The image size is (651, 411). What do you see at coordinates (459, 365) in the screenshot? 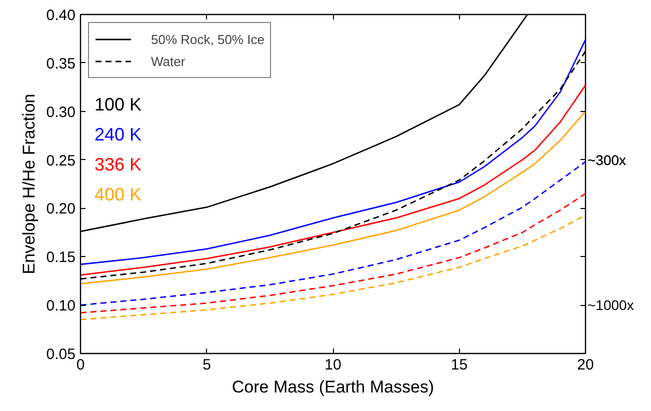
I see `x-tick-label: 15` at bounding box center [459, 365].